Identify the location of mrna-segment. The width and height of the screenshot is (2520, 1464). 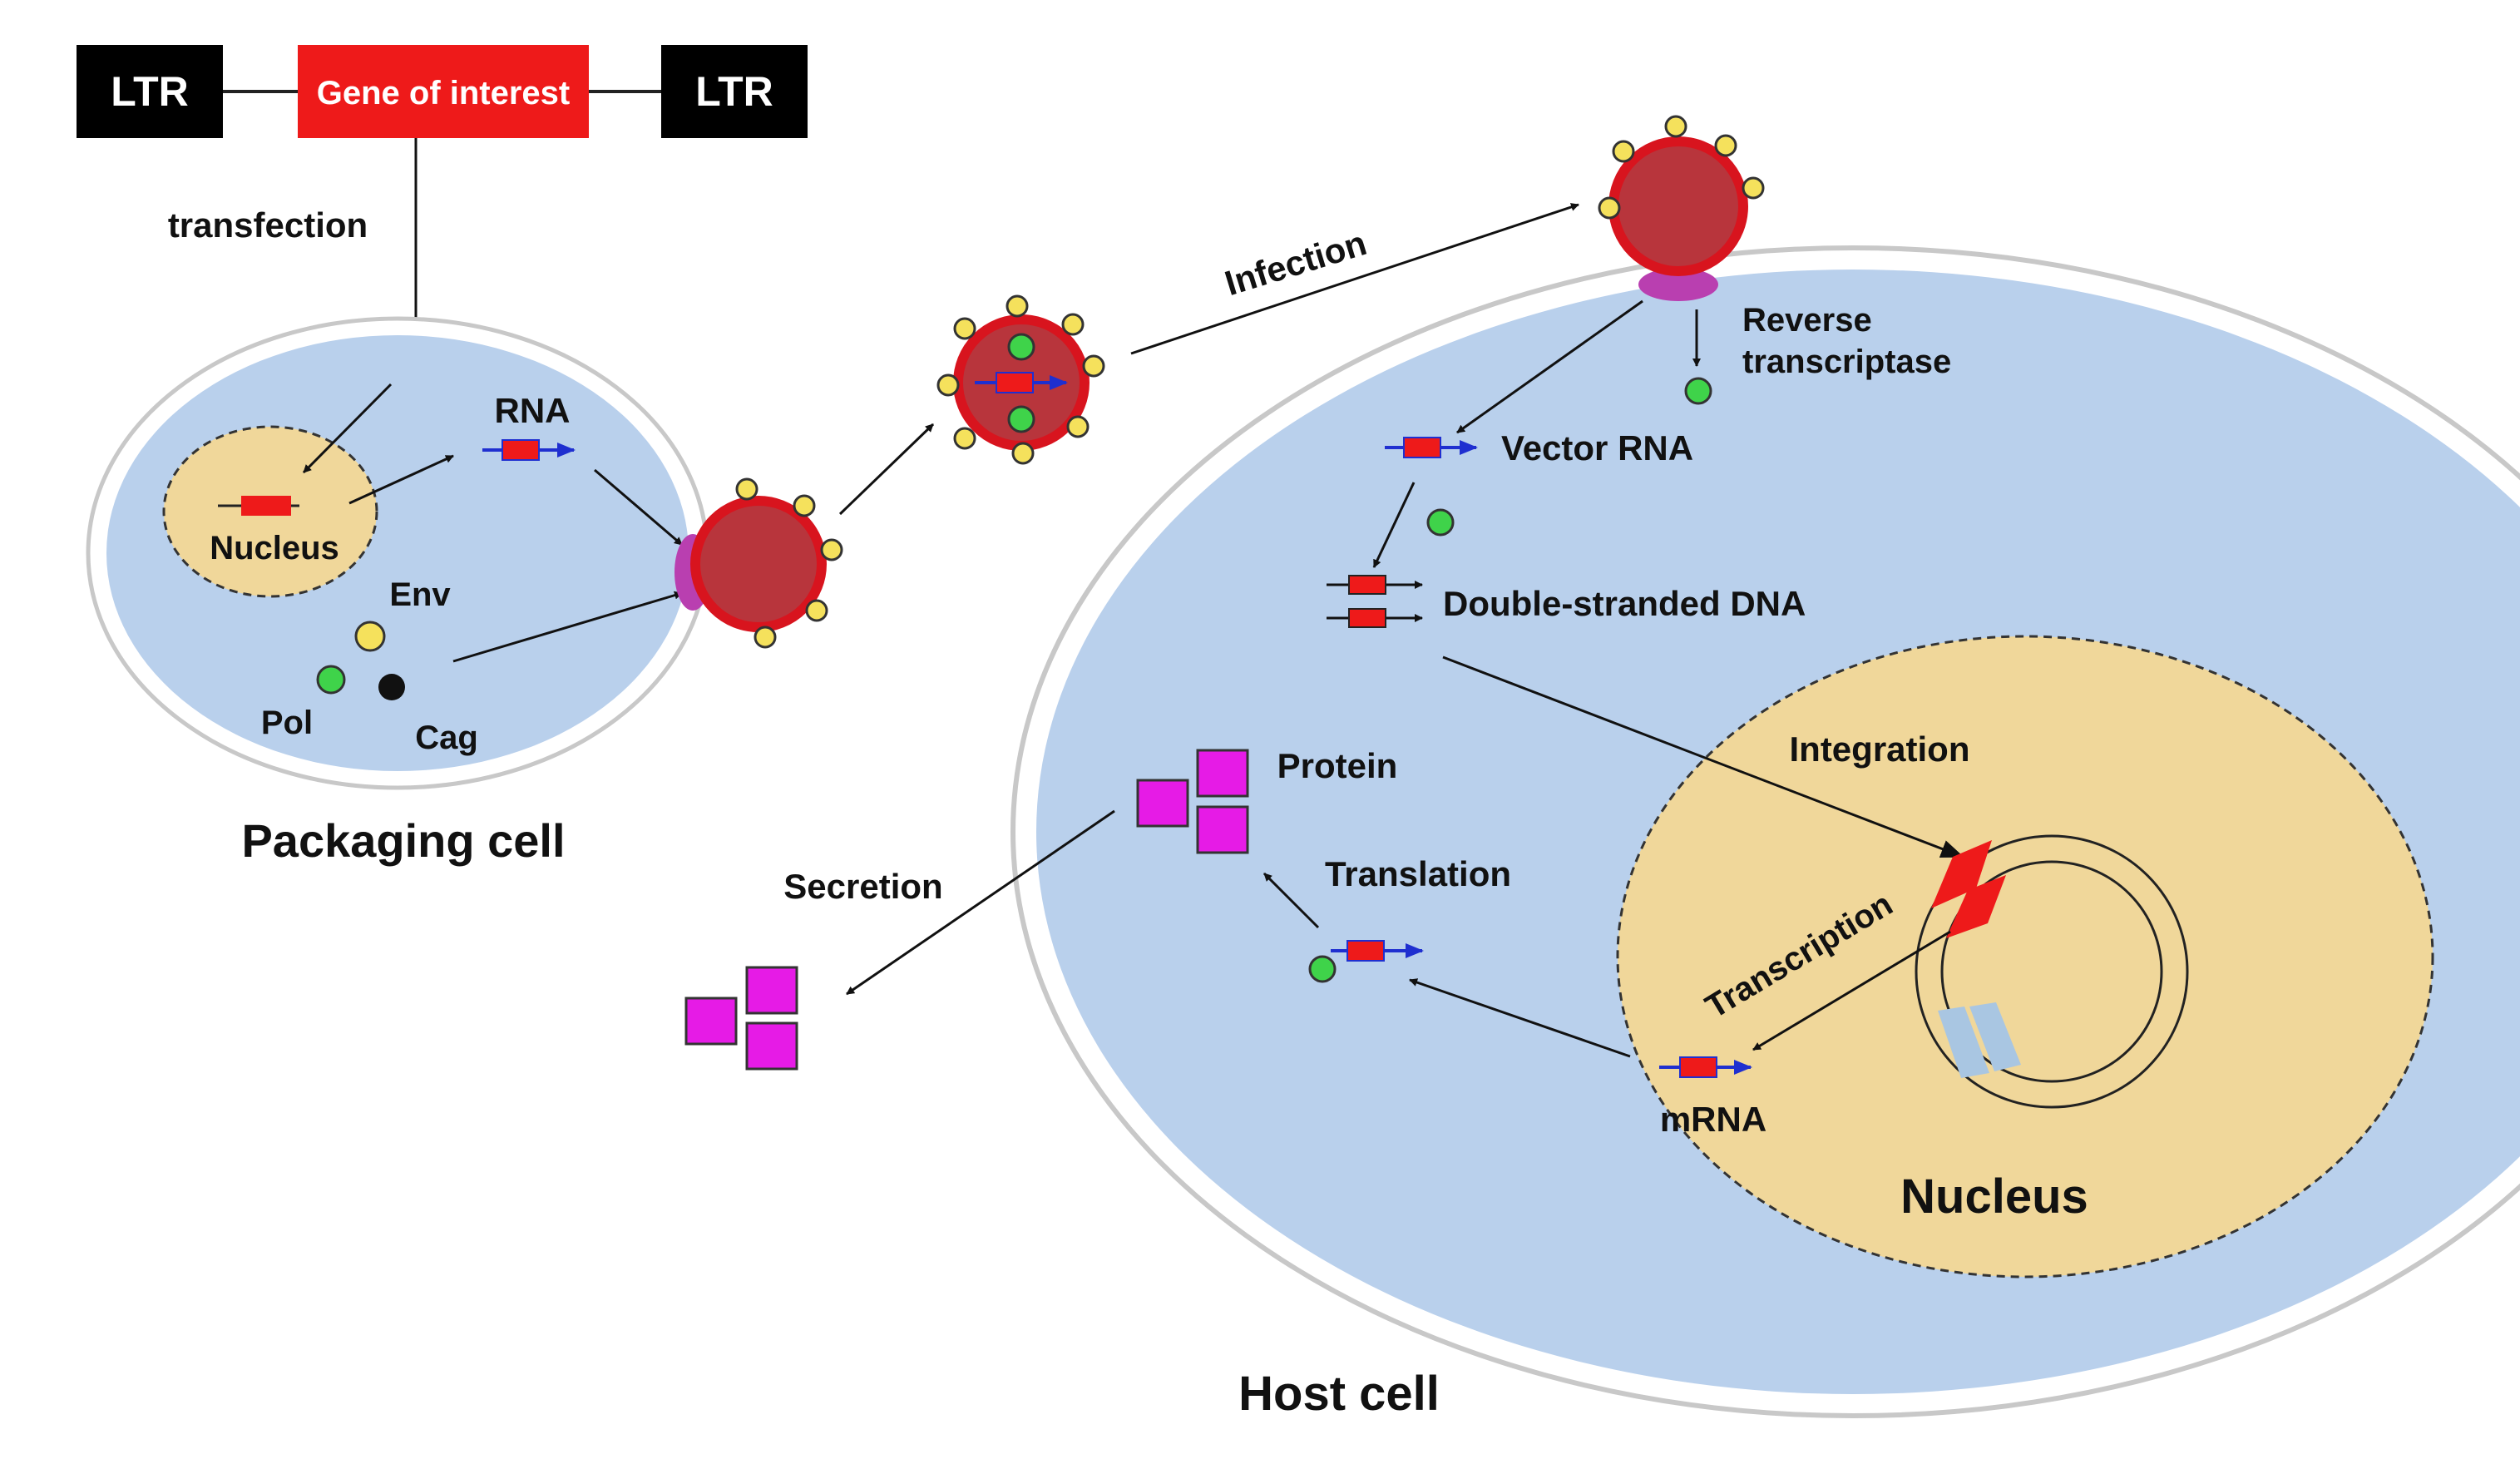
(1698, 1067).